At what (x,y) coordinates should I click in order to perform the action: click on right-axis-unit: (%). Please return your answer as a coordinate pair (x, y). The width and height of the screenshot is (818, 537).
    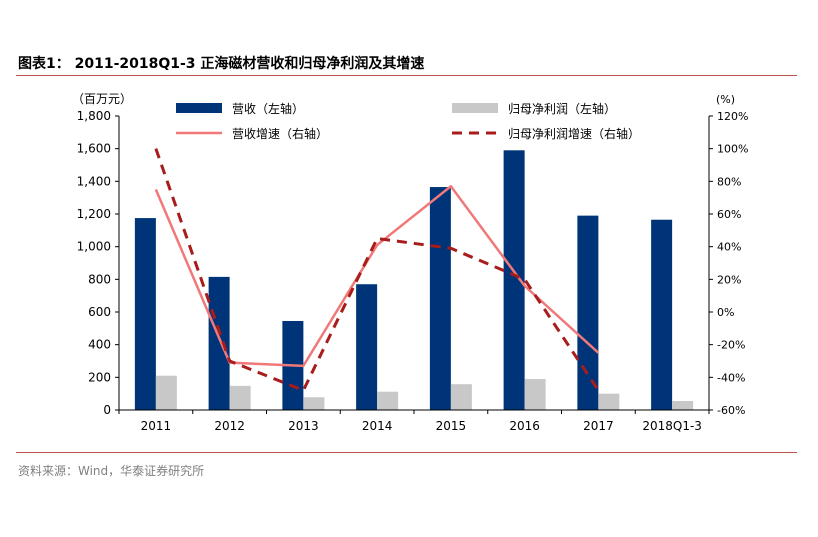
    Looking at the image, I should click on (725, 99).